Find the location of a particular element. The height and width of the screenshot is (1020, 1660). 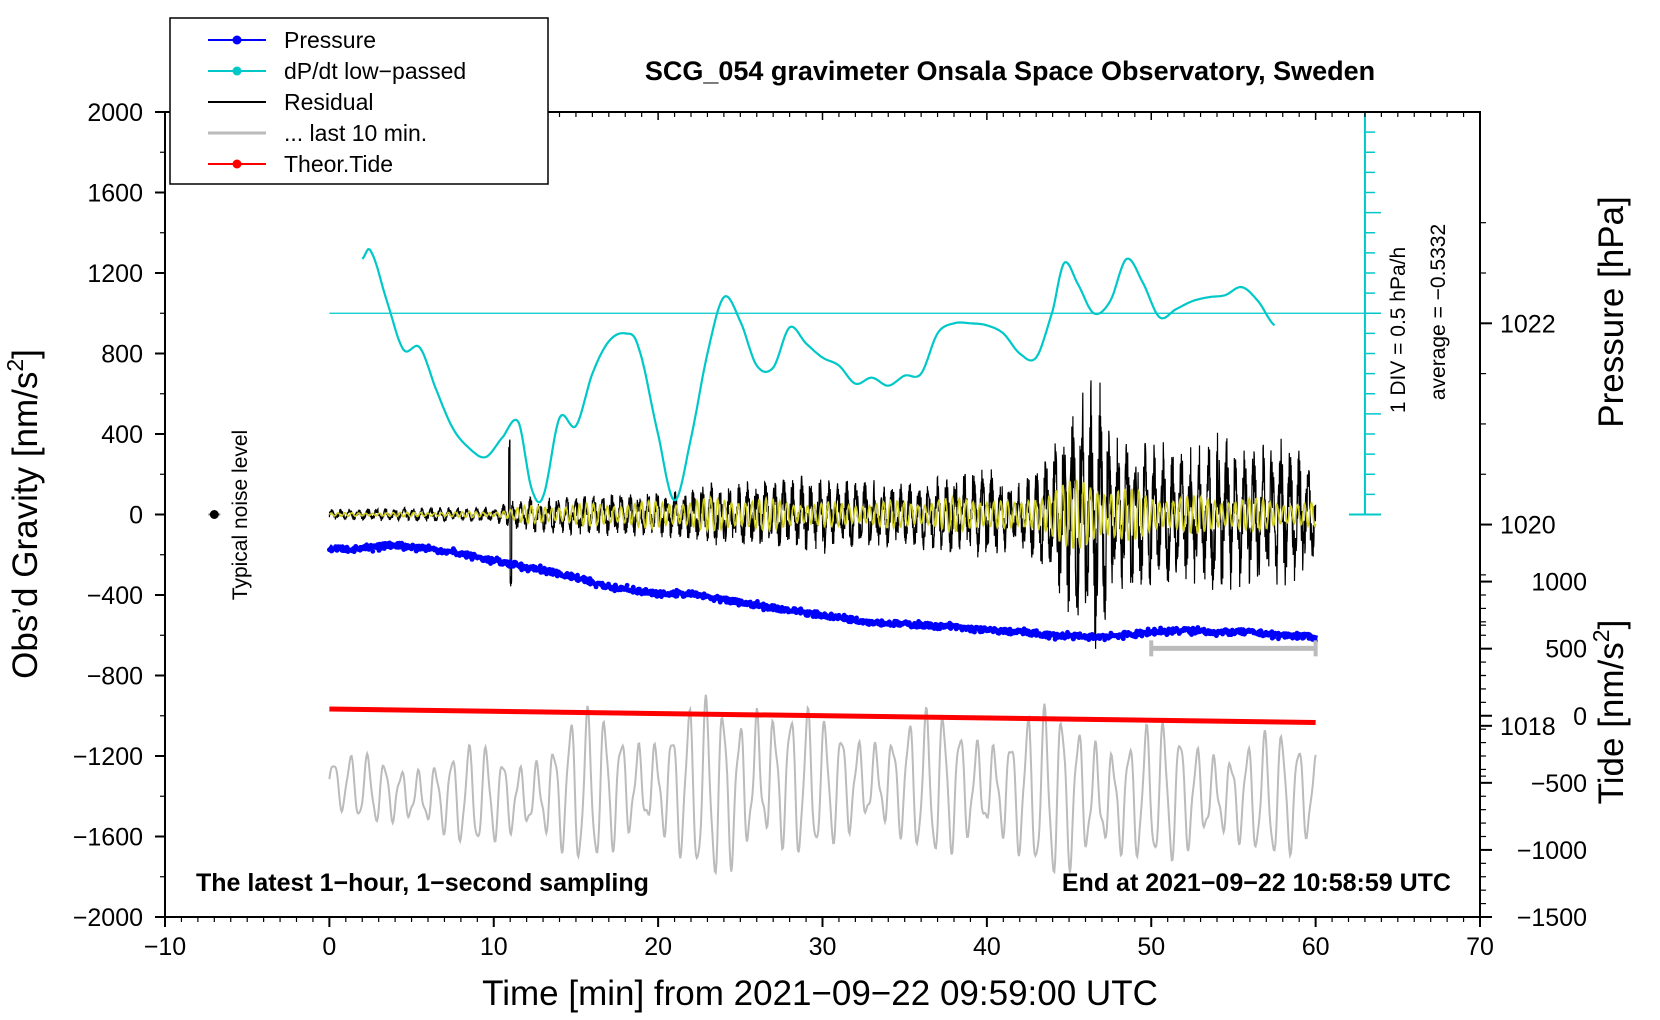

series-last-10-min-line is located at coordinates (822, 785).